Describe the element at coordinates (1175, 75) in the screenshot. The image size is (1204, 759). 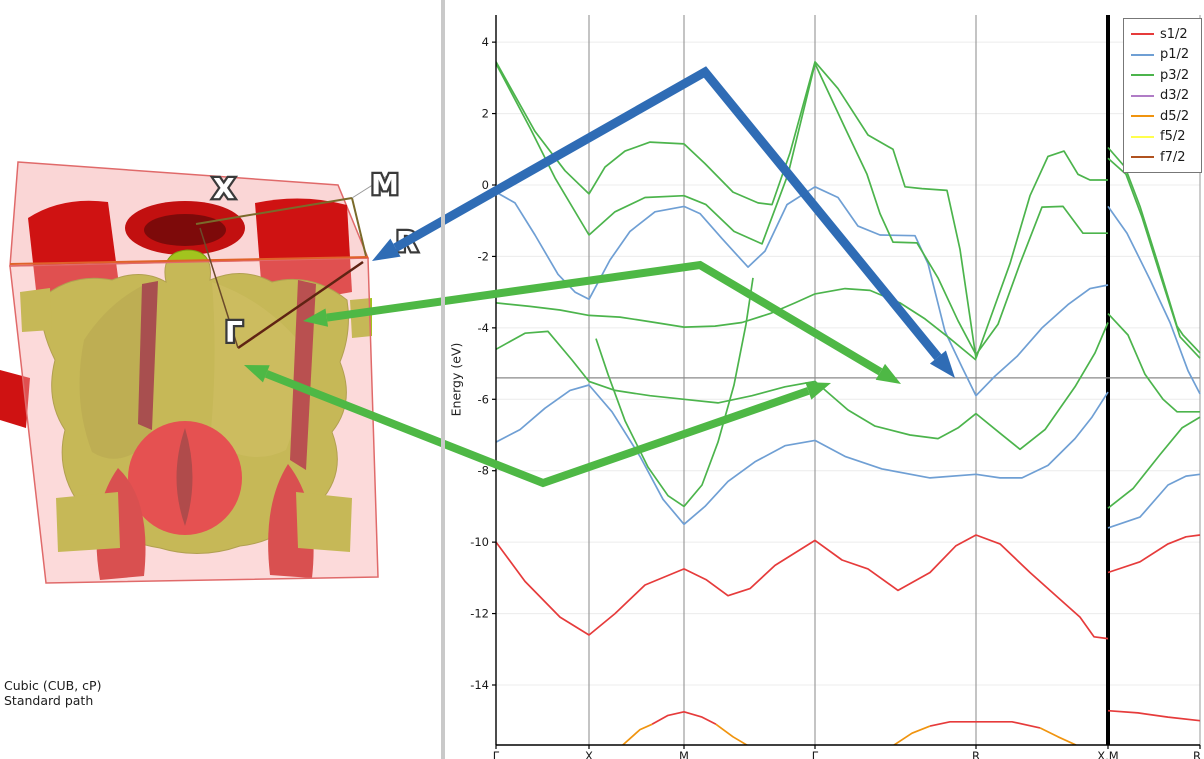
I see `legend-label: p3/2` at that location.